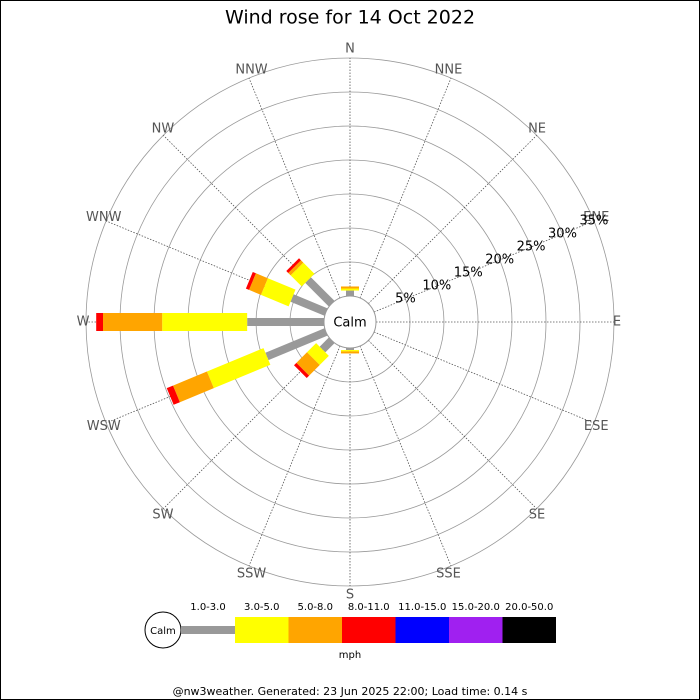  Describe the element at coordinates (163, 631) in the screenshot. I see `legend-calm-label: Calm` at that location.